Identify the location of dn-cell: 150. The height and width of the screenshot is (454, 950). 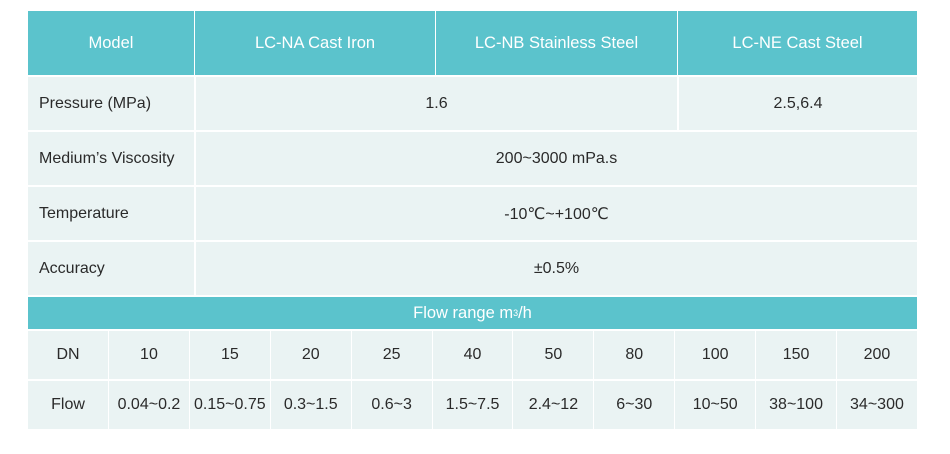
(796, 355).